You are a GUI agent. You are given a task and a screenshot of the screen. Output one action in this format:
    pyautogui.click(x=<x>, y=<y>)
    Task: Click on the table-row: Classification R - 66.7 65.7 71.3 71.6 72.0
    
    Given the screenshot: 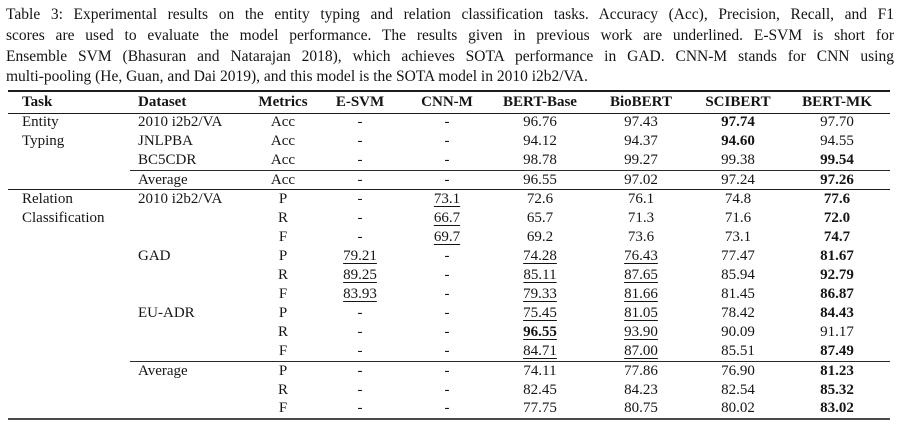 What is the action you would take?
    pyautogui.click(x=449, y=218)
    